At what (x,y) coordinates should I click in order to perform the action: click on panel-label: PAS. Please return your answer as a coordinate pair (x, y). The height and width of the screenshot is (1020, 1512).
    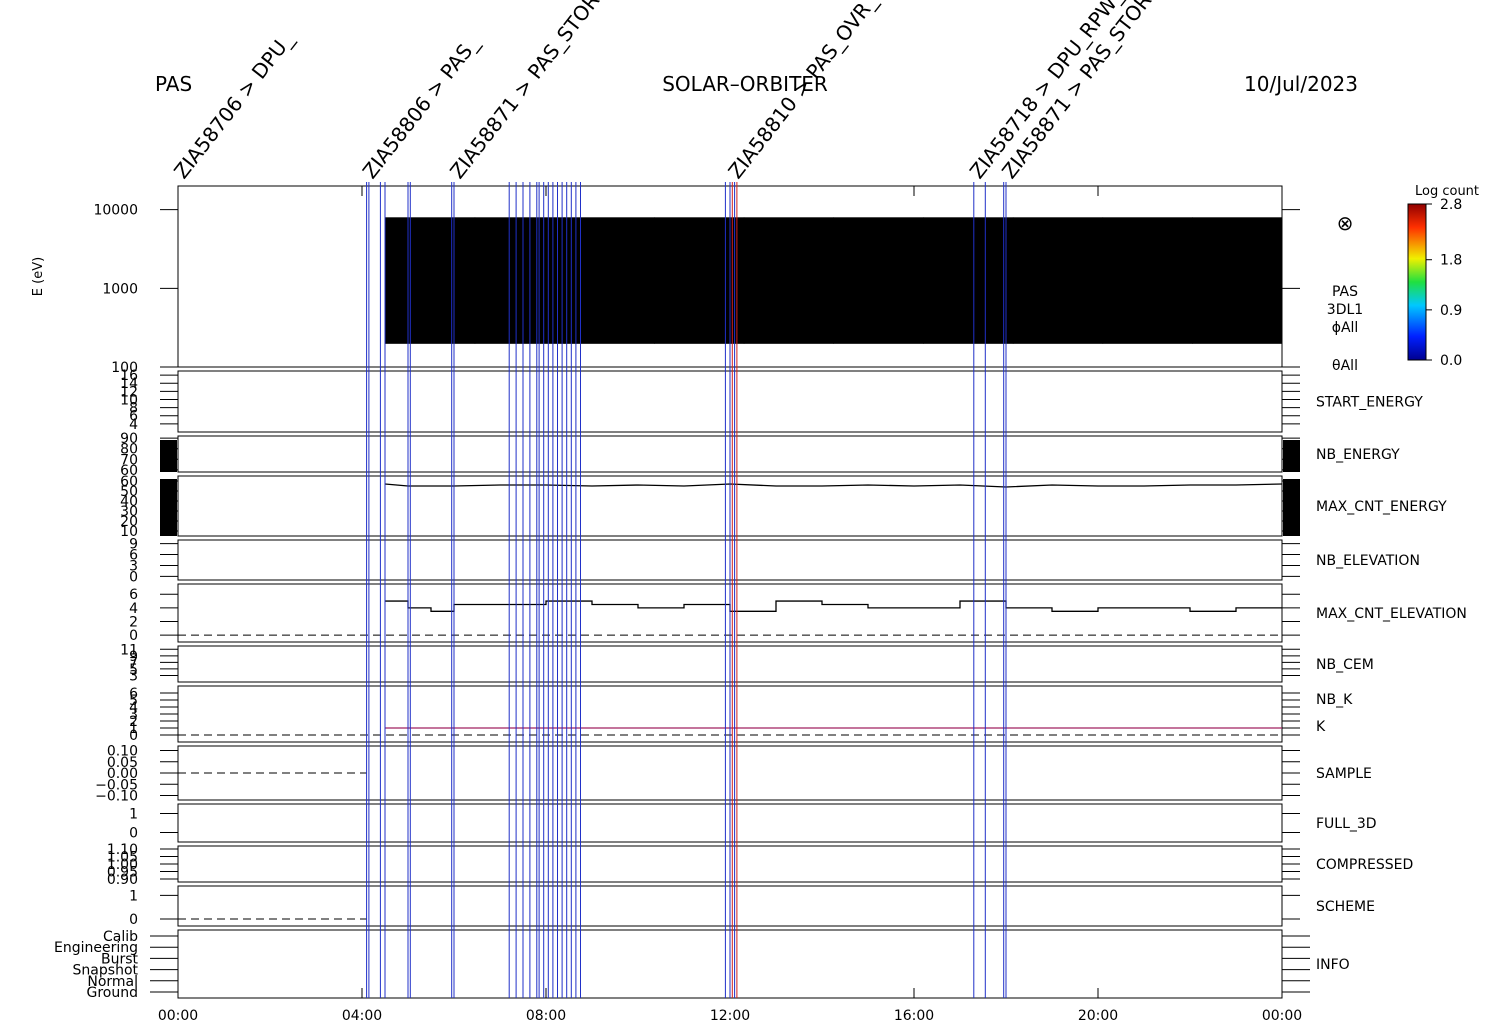
    Looking at the image, I should click on (1345, 292).